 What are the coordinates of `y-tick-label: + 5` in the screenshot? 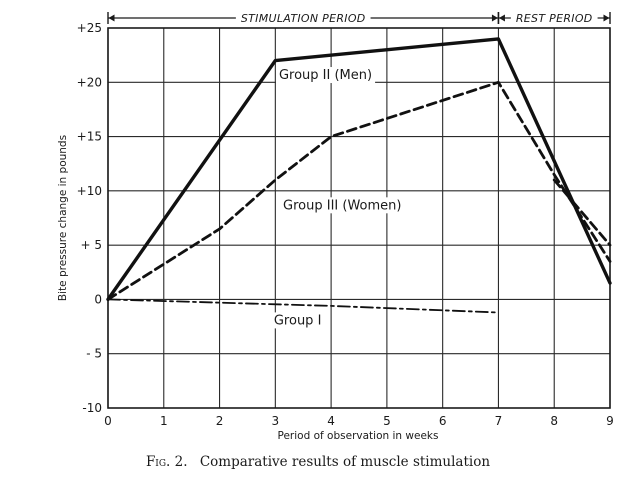 It's located at (91, 245).